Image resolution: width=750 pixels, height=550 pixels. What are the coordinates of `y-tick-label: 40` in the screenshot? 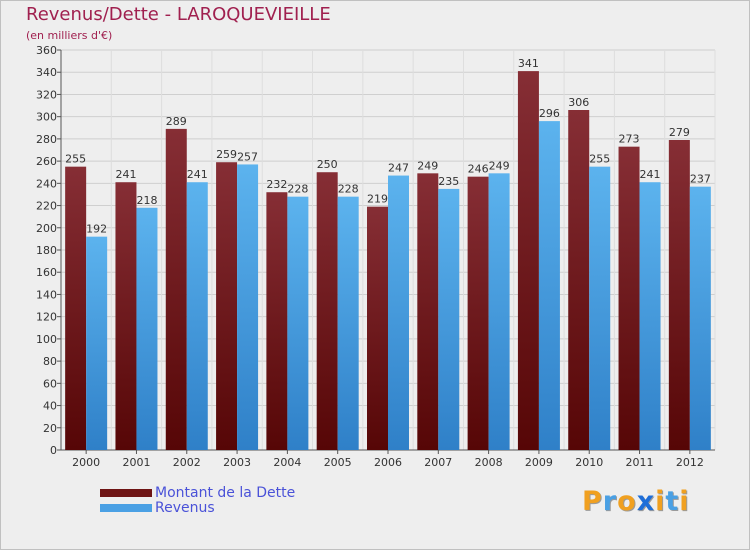 It's located at (50, 406).